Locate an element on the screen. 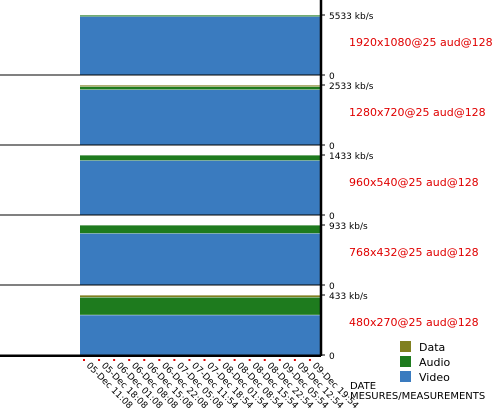  legend-swatch-video is located at coordinates (405, 376).